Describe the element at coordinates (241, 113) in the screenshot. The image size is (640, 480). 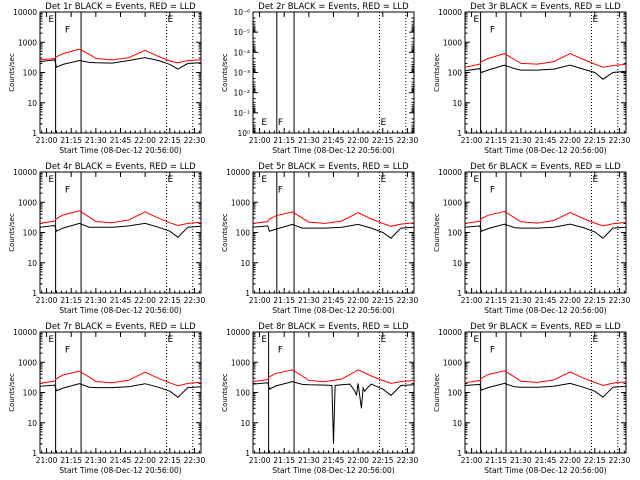
I see `y-tick-label: 10⁻¹` at that location.